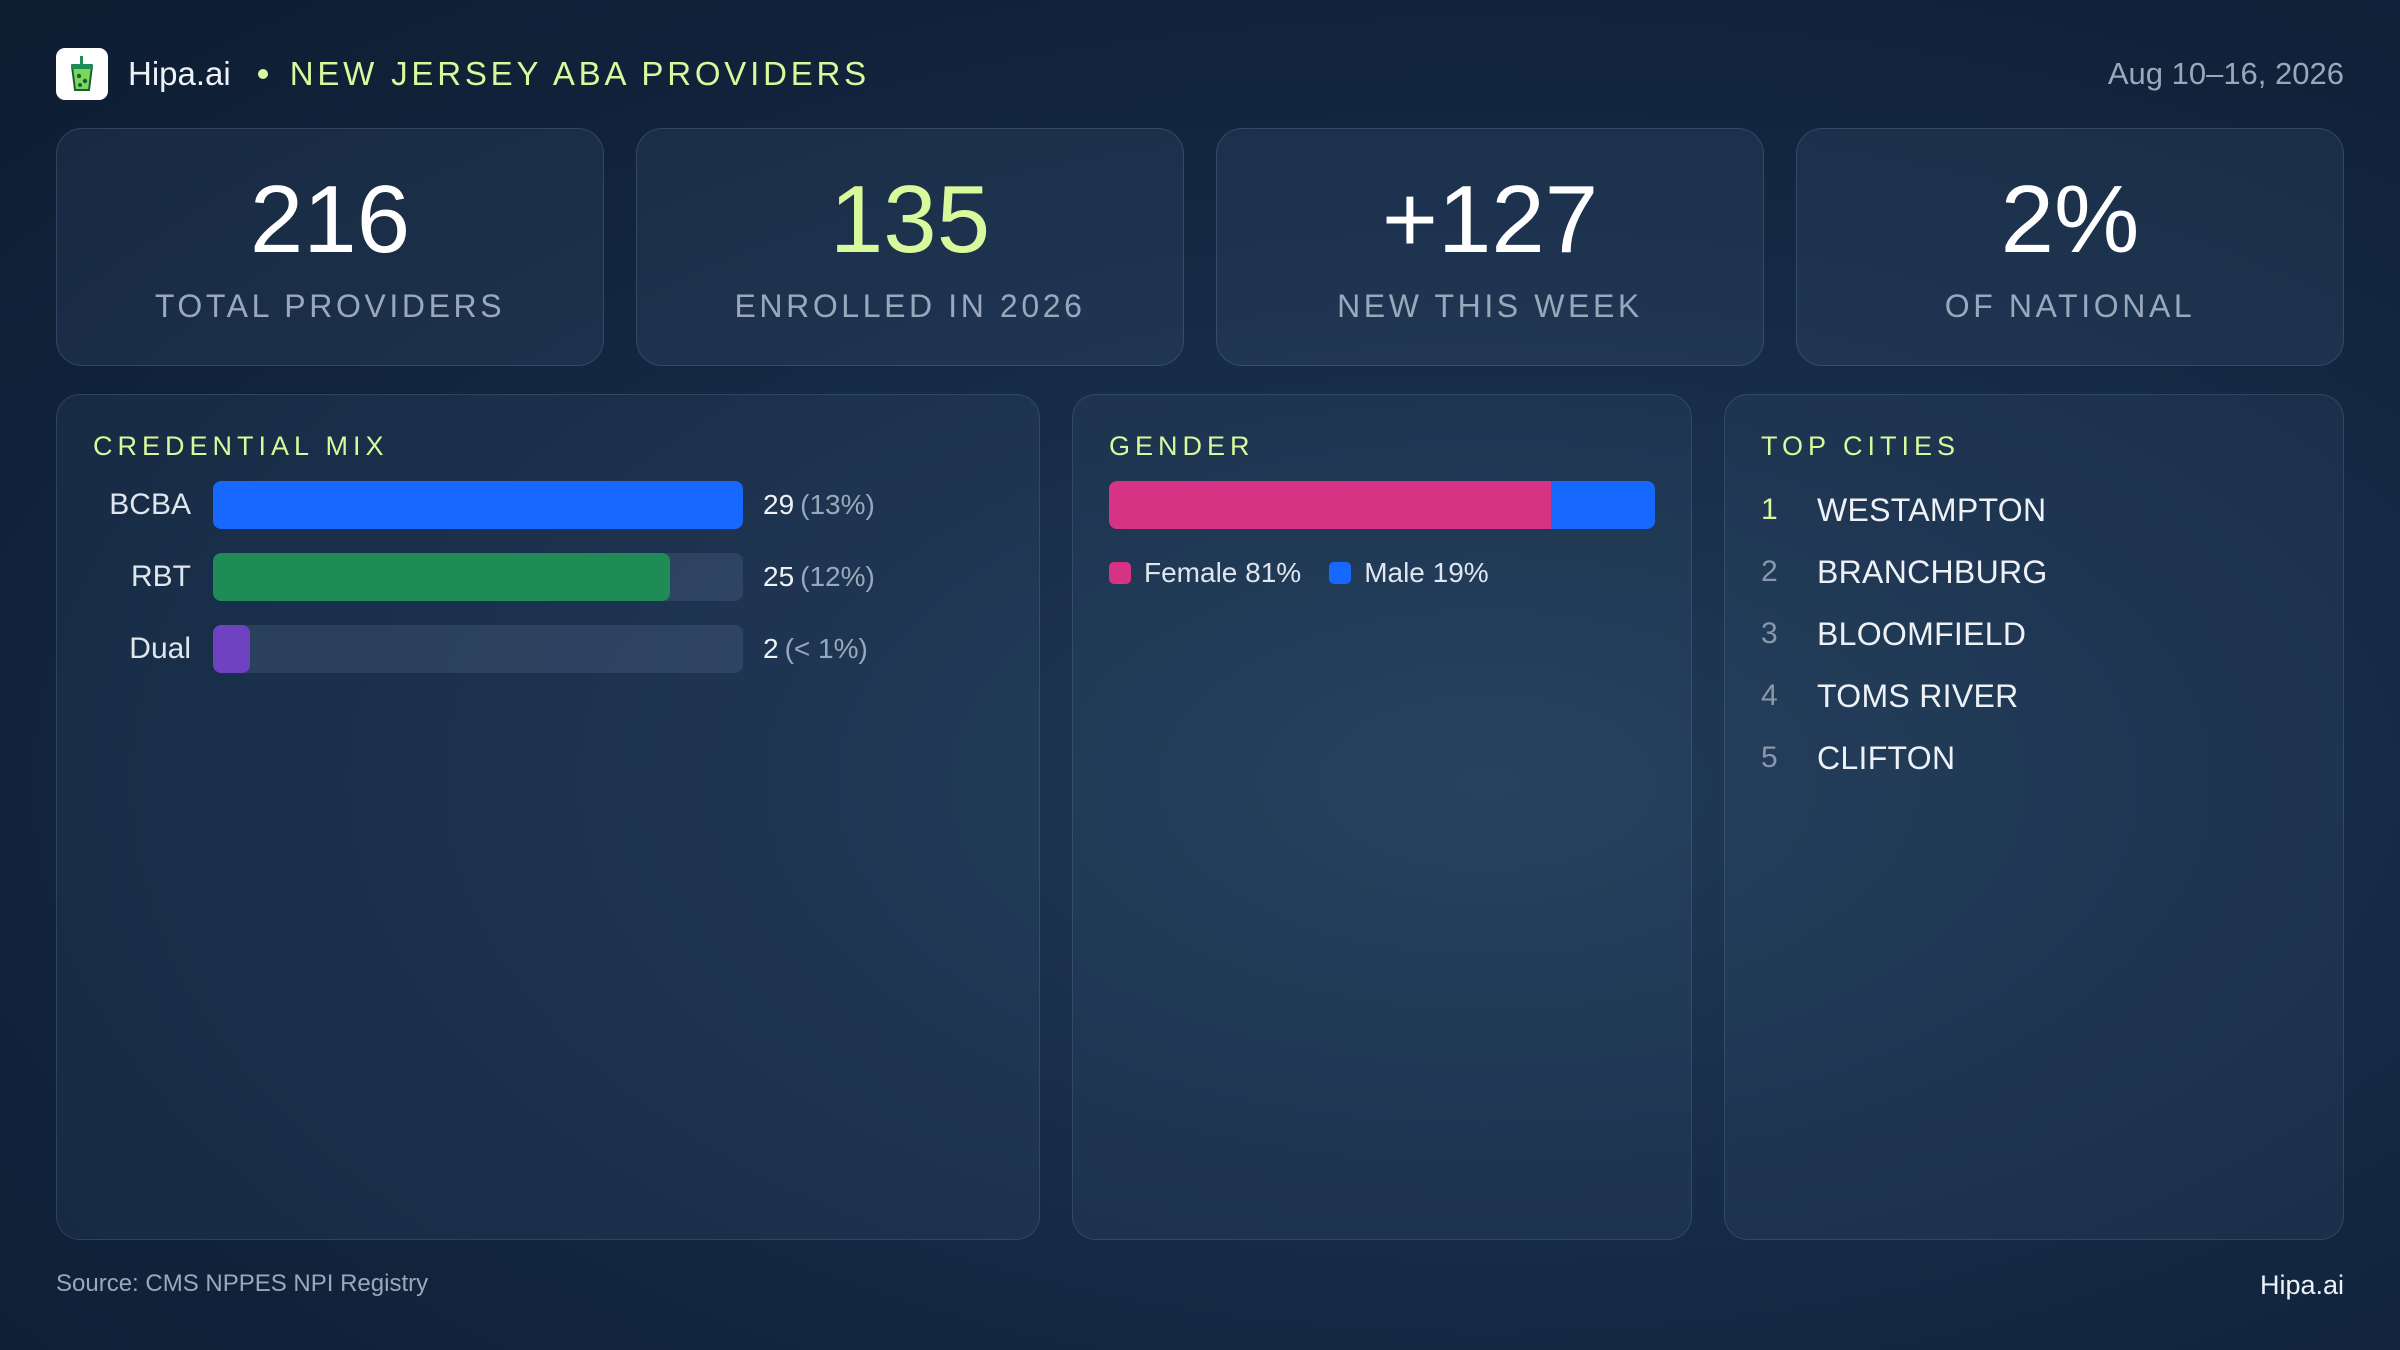 This screenshot has width=2400, height=1350. I want to click on city-rank: 1, so click(1769, 509).